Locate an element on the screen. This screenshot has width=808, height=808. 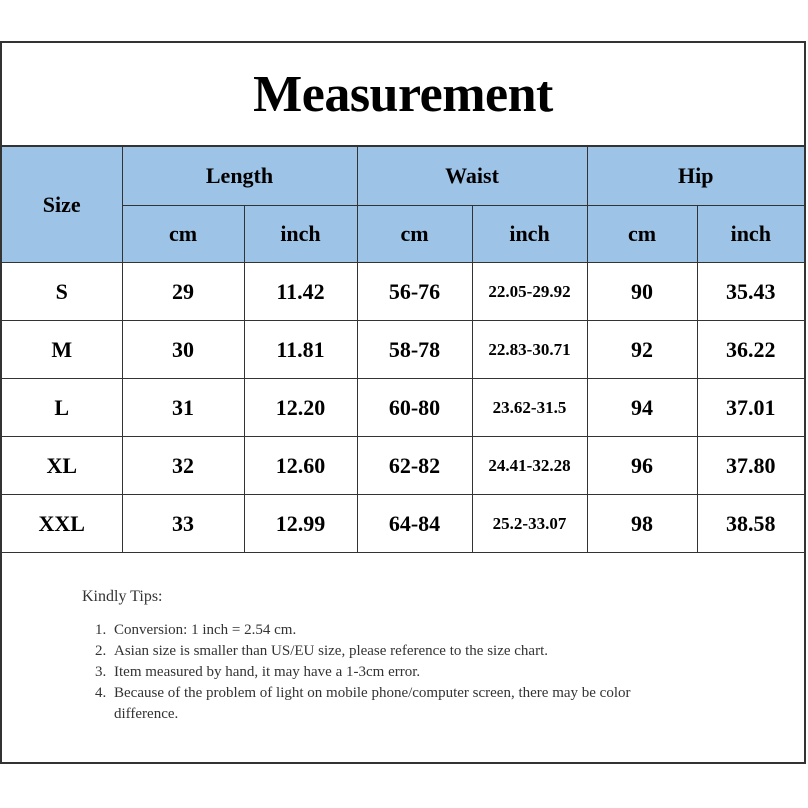
table-row: XL 32 12.60 62-82 24.41-32.28 96 37.80 is located at coordinates (403, 465).